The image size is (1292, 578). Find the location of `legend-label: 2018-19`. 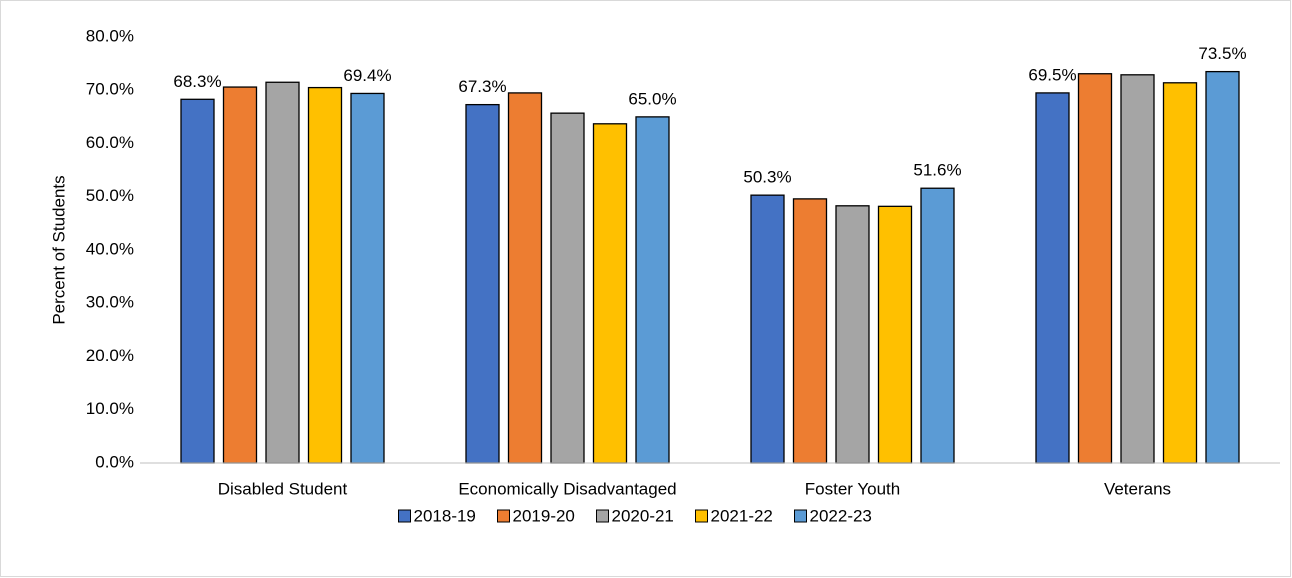

legend-label: 2018-19 is located at coordinates (445, 515).